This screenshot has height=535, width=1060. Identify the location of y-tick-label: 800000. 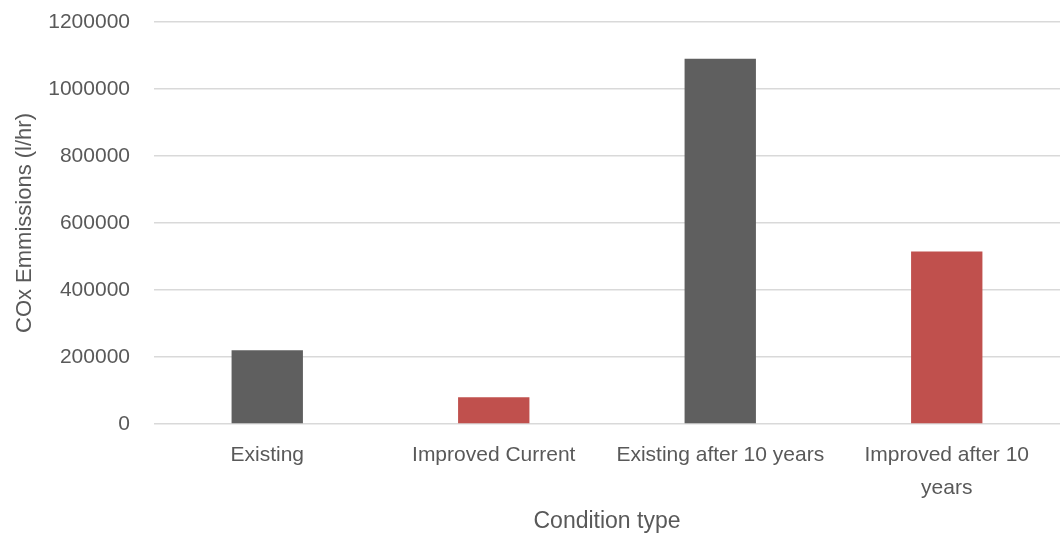
(94, 154).